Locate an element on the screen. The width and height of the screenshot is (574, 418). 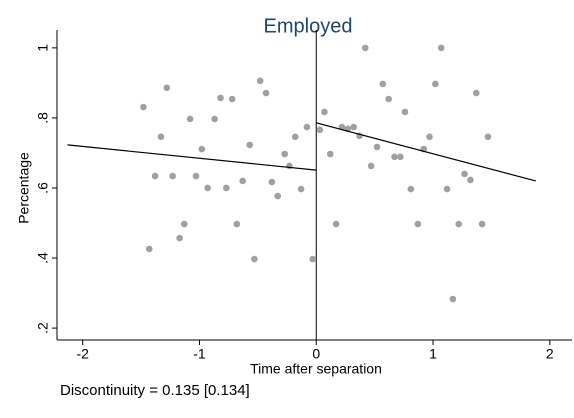
chart-title: Employed is located at coordinates (308, 26).